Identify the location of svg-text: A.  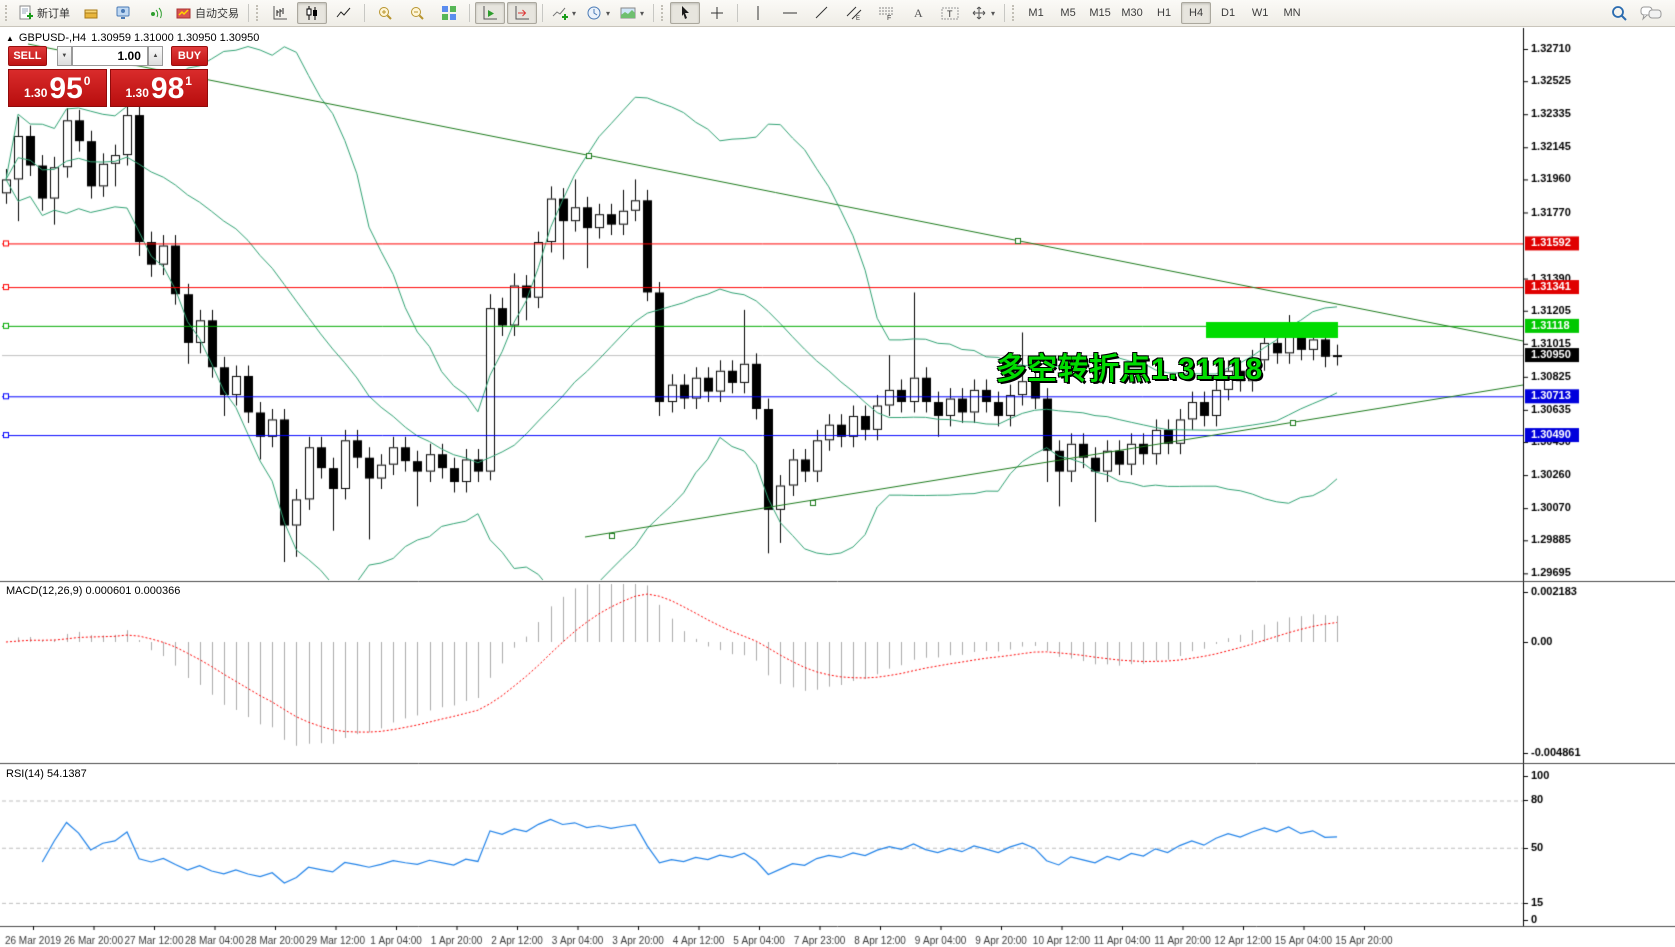
(918, 13).